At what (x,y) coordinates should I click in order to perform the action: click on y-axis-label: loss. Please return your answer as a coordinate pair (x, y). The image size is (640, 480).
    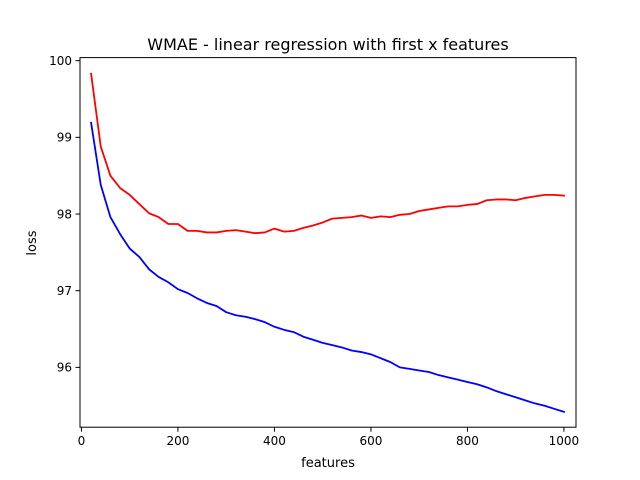
    Looking at the image, I should click on (32, 242).